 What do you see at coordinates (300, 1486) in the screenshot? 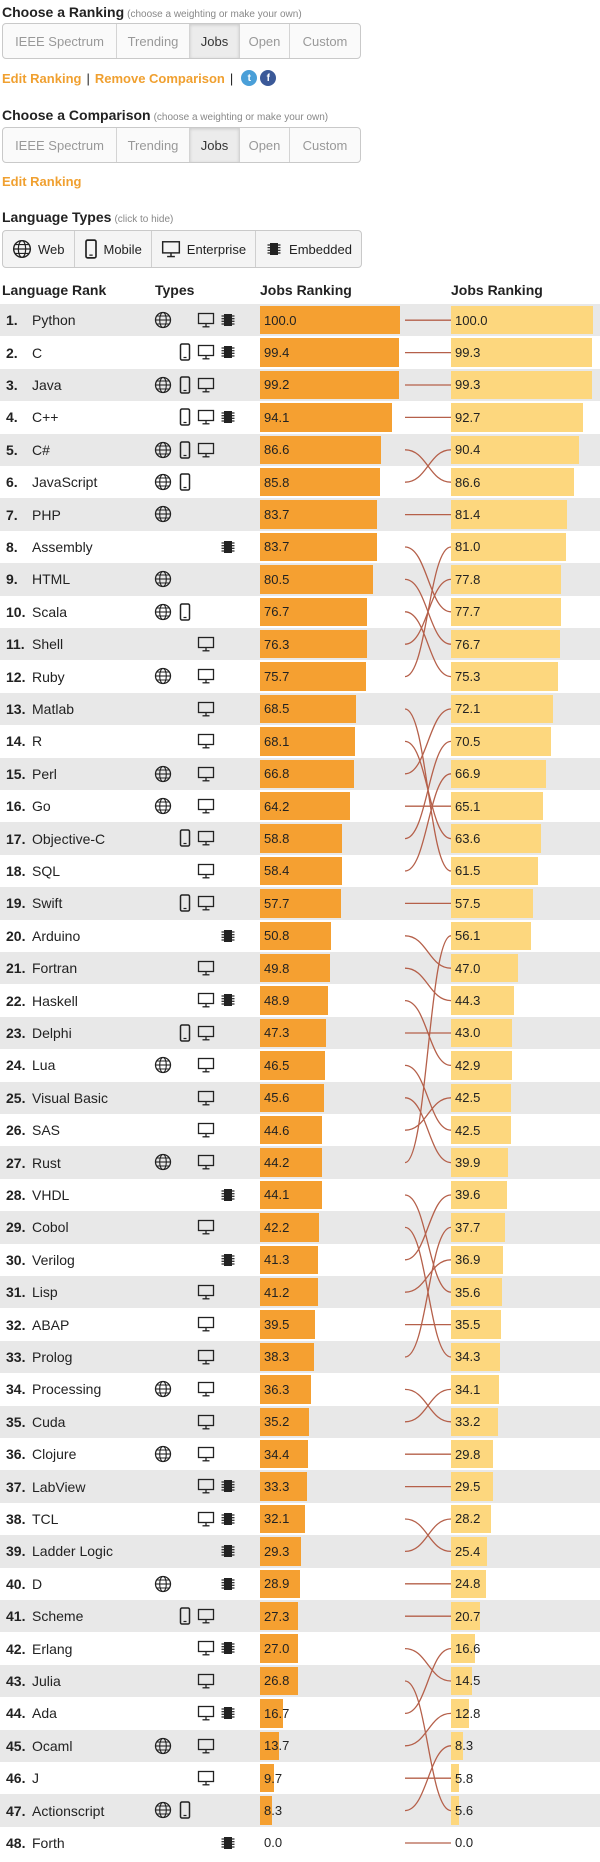
I see `table-row: 37. LabView 33.3 29.5` at bounding box center [300, 1486].